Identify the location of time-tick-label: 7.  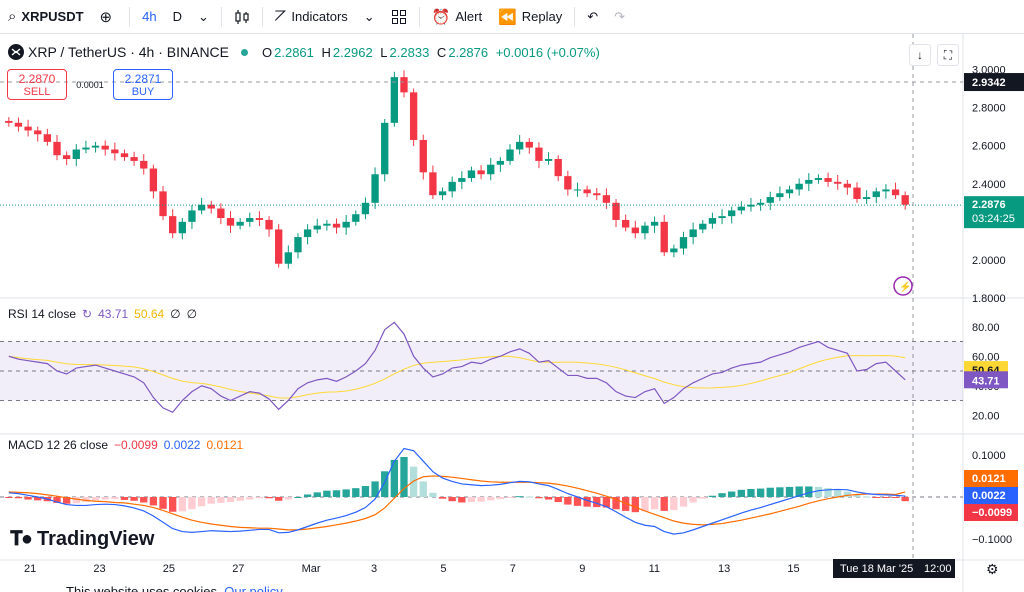
(513, 569).